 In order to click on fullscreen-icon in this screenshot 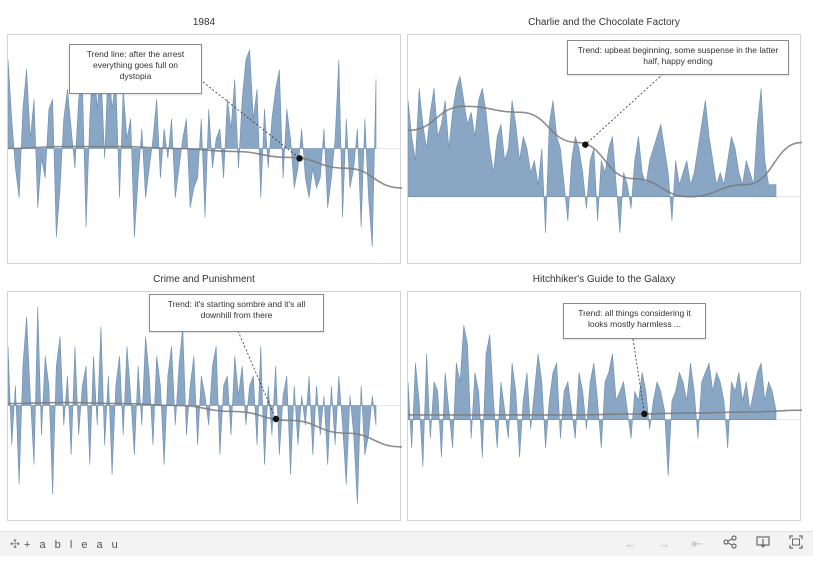, I will do `click(796, 544)`.